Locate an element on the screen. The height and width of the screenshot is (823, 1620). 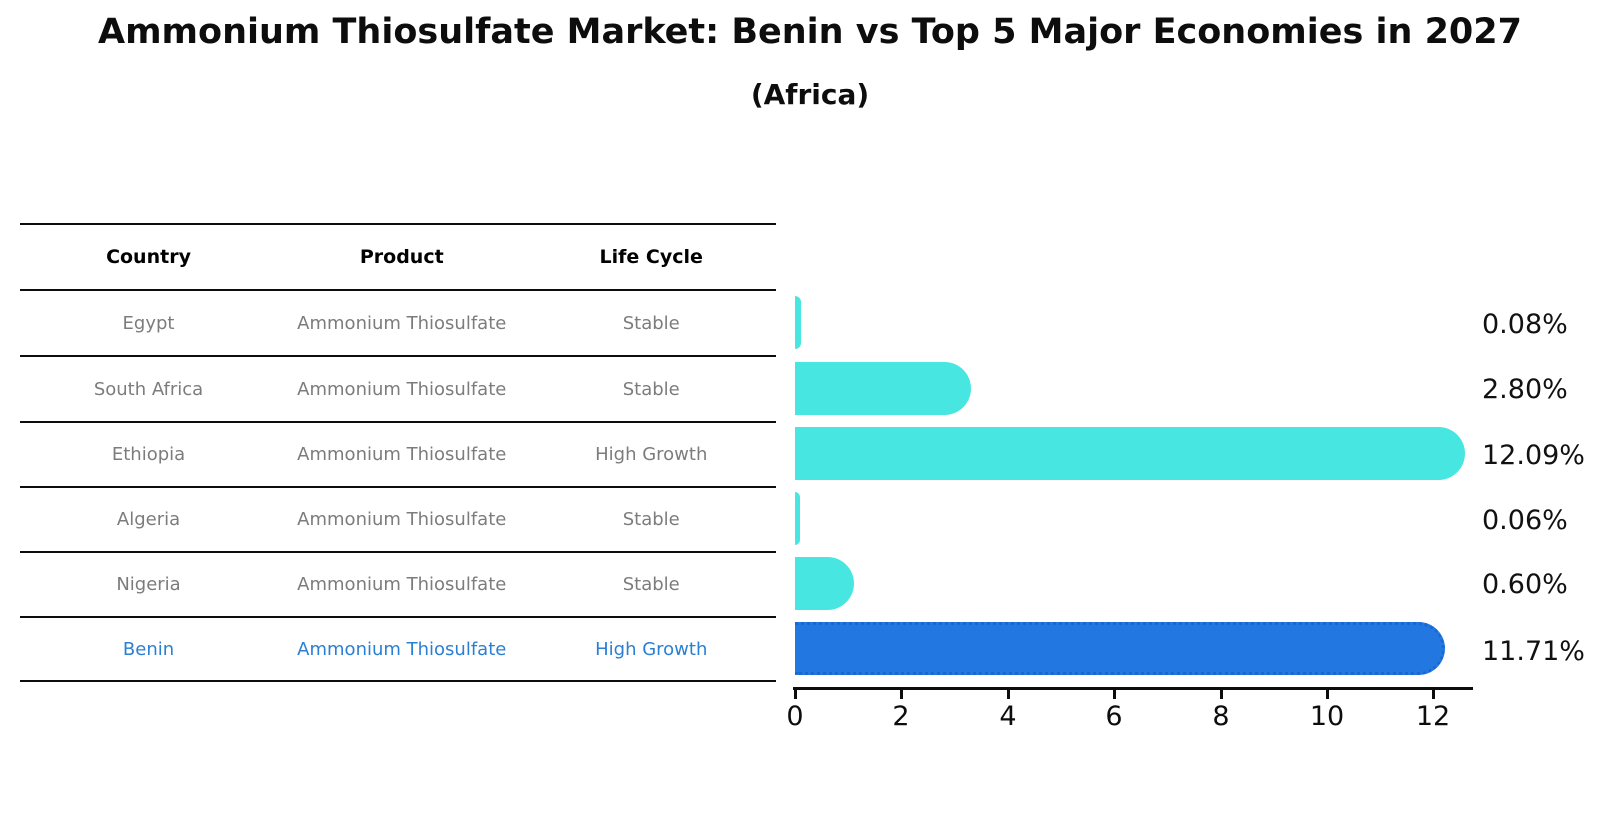
tick-label: 2 is located at coordinates (901, 716).